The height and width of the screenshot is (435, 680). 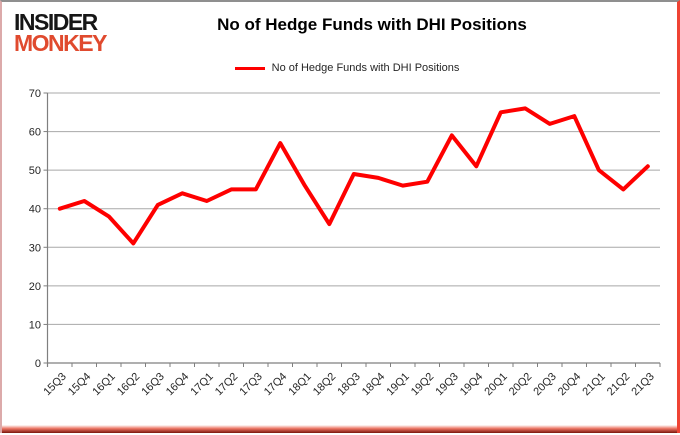 I want to click on x-tick-label-19Q2: 19Q2, so click(x=423, y=385).